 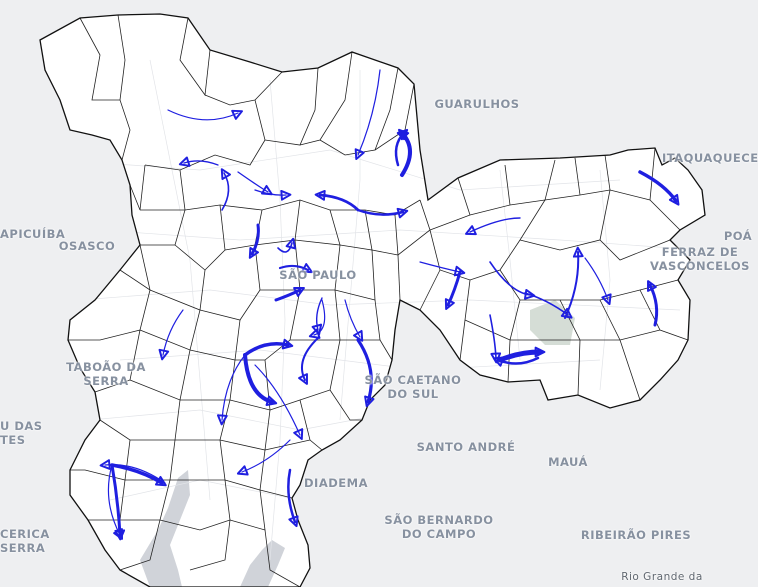 What do you see at coordinates (477, 104) in the screenshot?
I see `place-label-guarulhos: GUARULHOS` at bounding box center [477, 104].